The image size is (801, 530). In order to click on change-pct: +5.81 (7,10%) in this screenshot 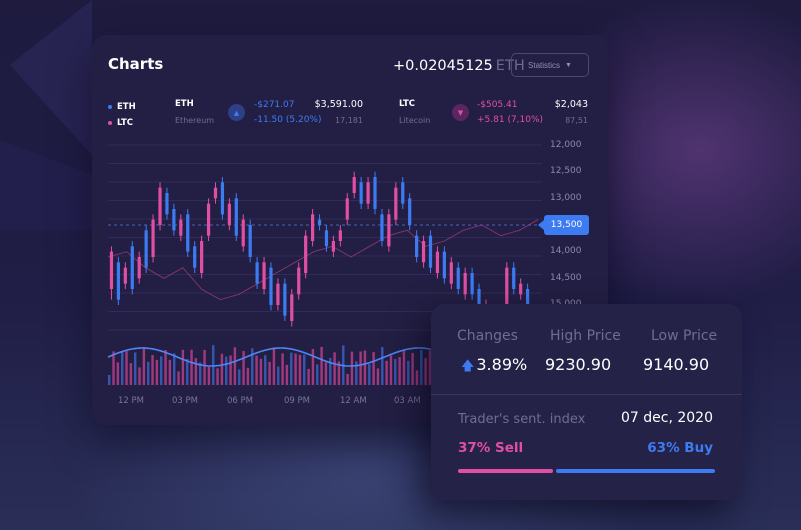, I will do `click(510, 120)`.